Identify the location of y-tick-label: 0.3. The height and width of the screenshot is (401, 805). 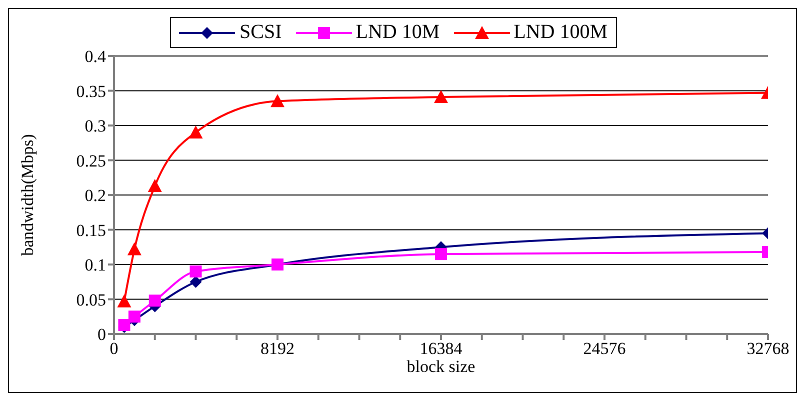
(95, 126).